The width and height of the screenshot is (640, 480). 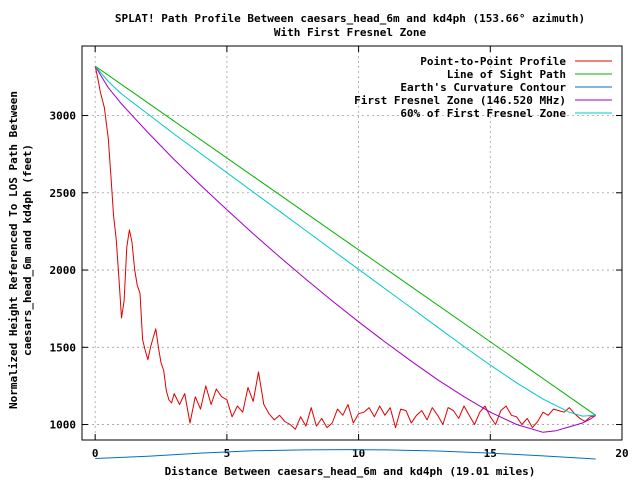 I want to click on legend-label: 60% of First Fresnel Zone, so click(x=483, y=113).